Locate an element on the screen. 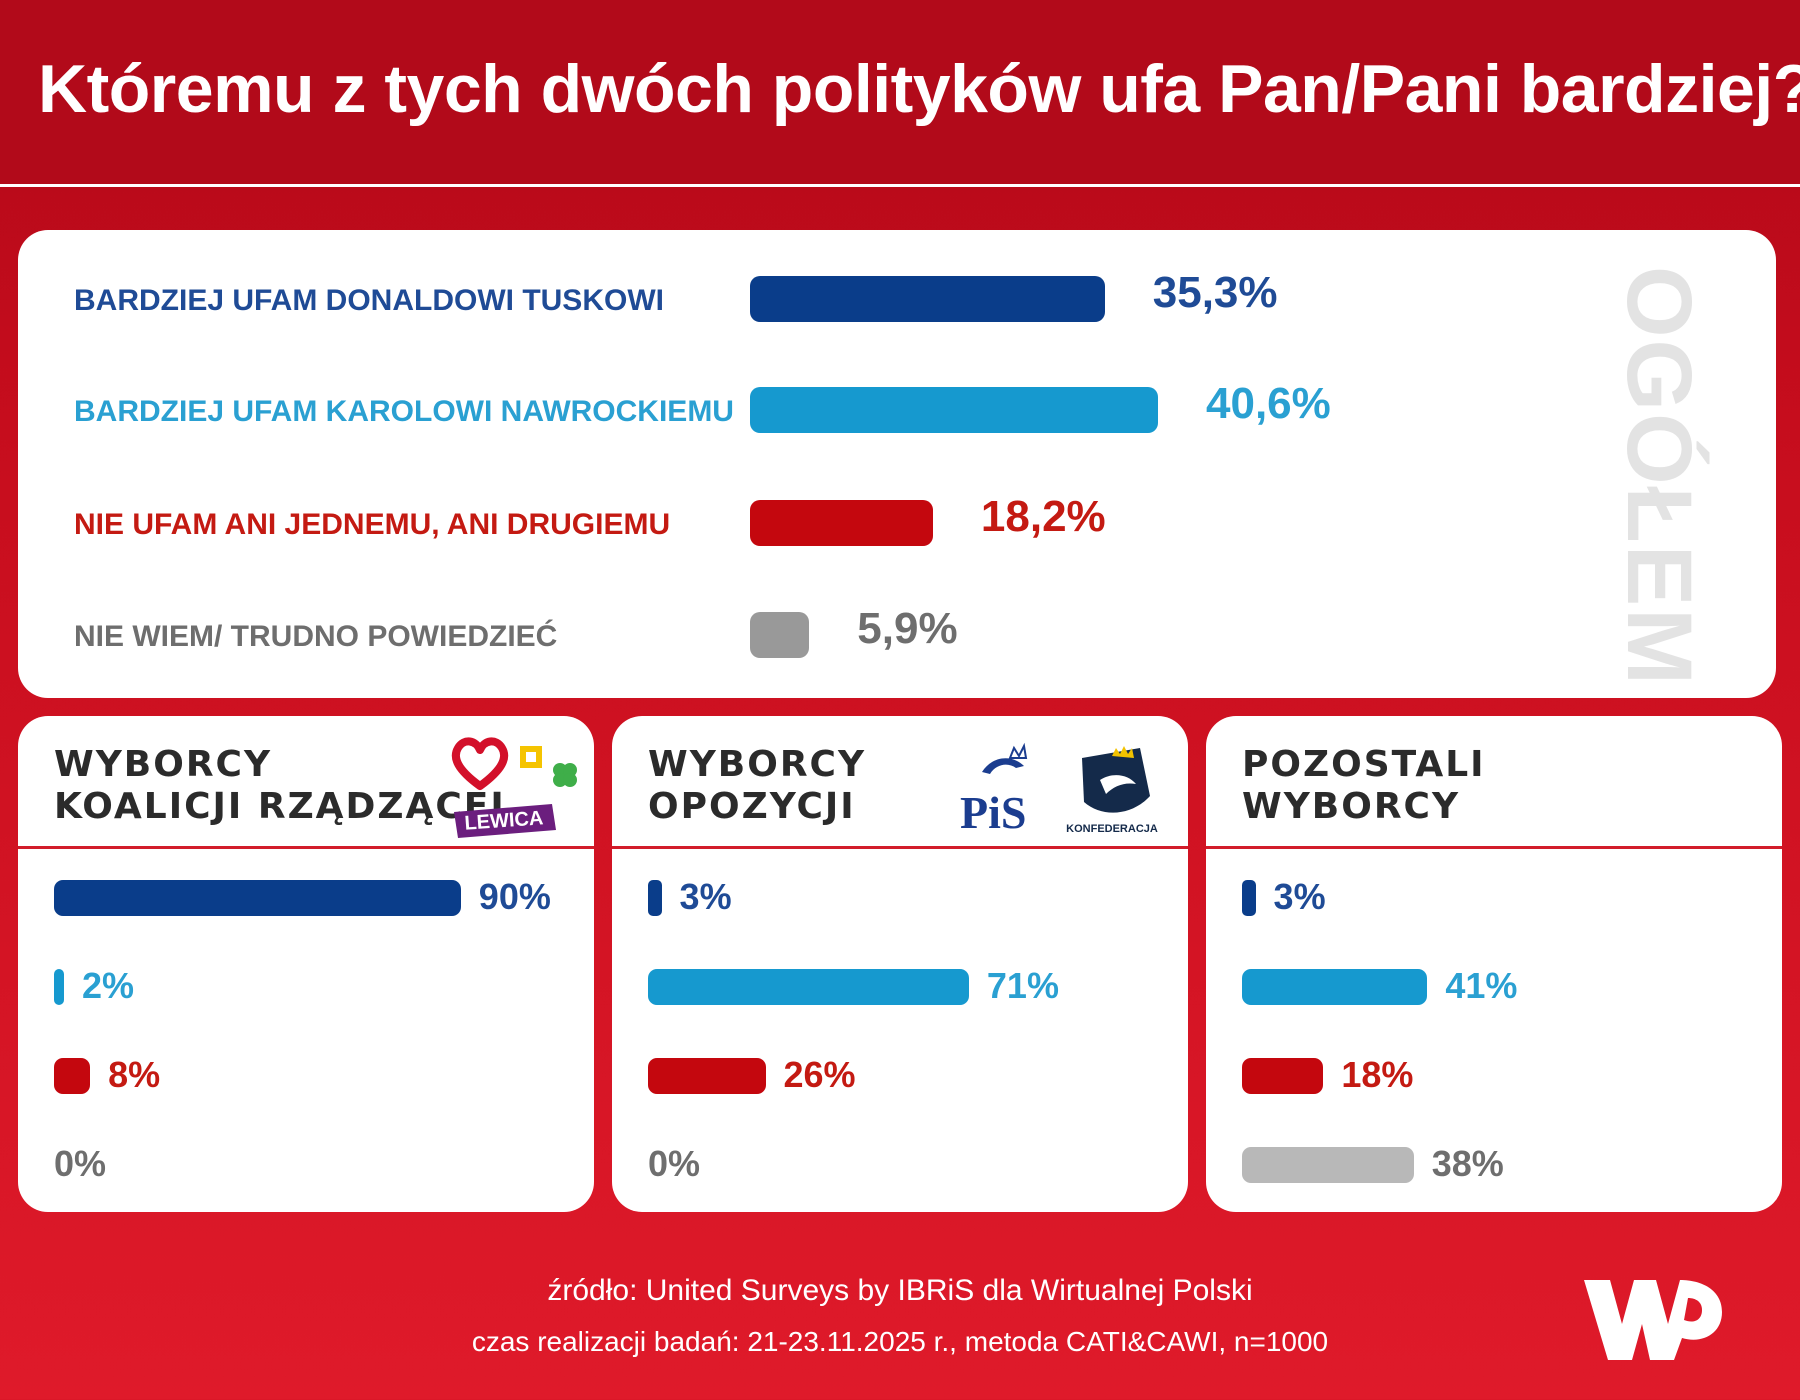 This screenshot has height=1400, width=1800. others-title-line-1: POZOSTALI is located at coordinates (1364, 764).